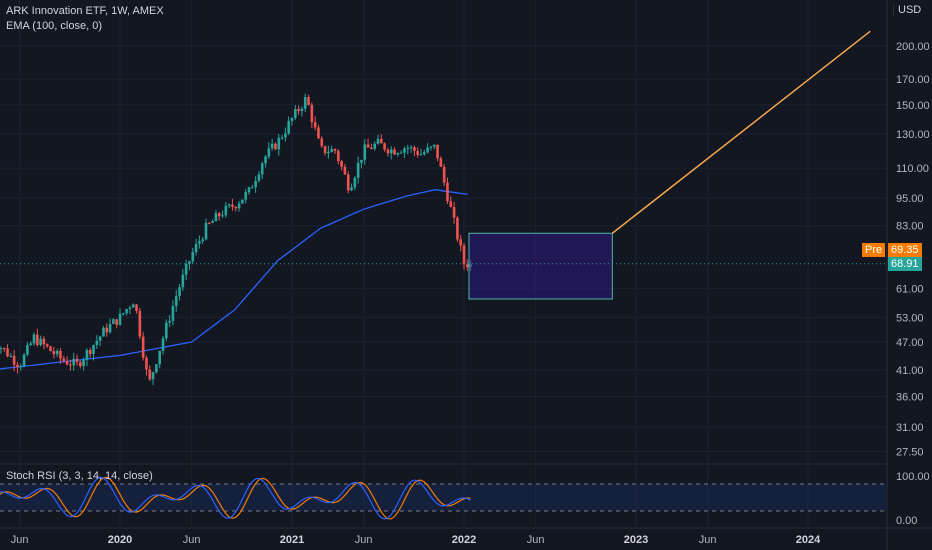  I want to click on price-tick-label: 170.00, so click(913, 80).